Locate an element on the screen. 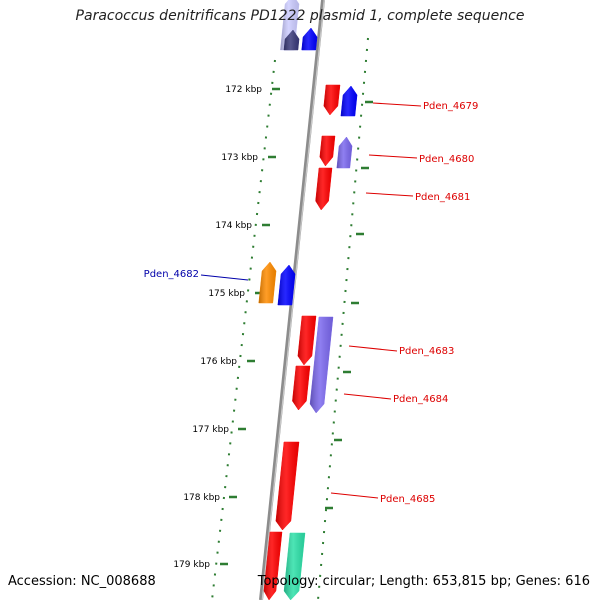 This screenshot has width=600, height=600. kbp-tick-label: 174 kbp is located at coordinates (233, 226).